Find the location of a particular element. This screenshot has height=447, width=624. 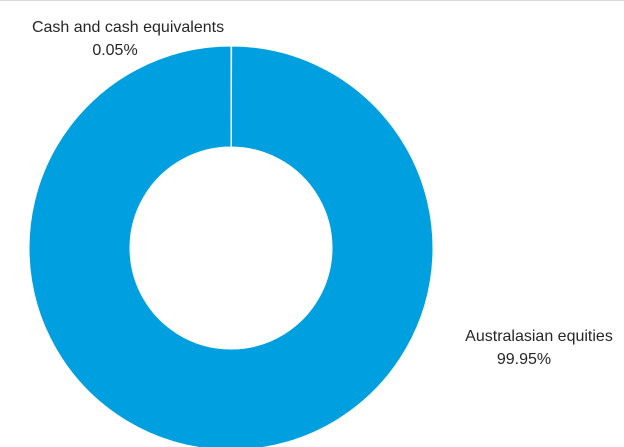

slice-value-cash: 0.05% is located at coordinates (114, 50).